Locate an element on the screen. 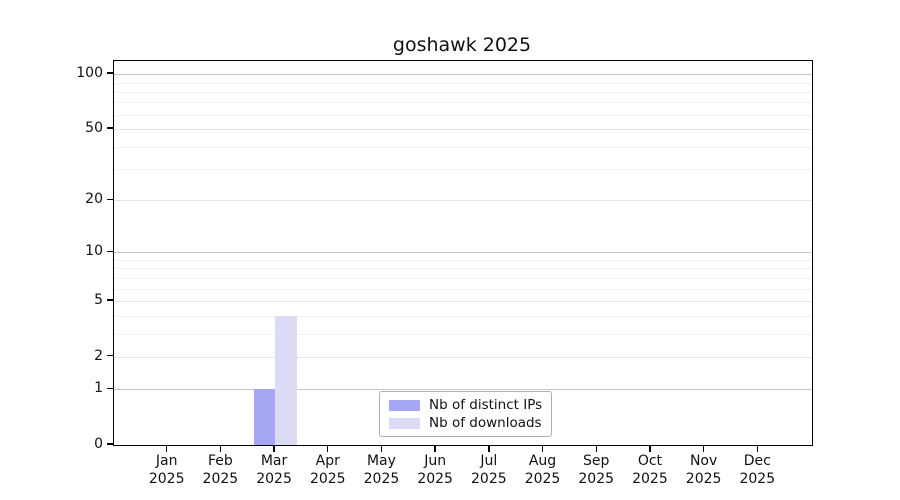 The width and height of the screenshot is (900, 500). x-tick-label: Dec 2025 is located at coordinates (757, 470).